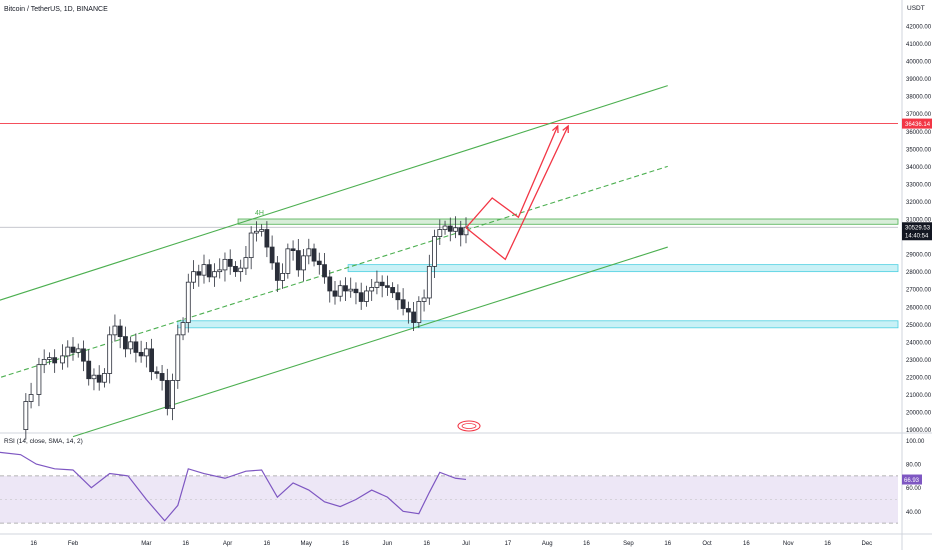  Describe the element at coordinates (919, 431) in the screenshot. I see `price-tick-label: 19000.00` at that location.